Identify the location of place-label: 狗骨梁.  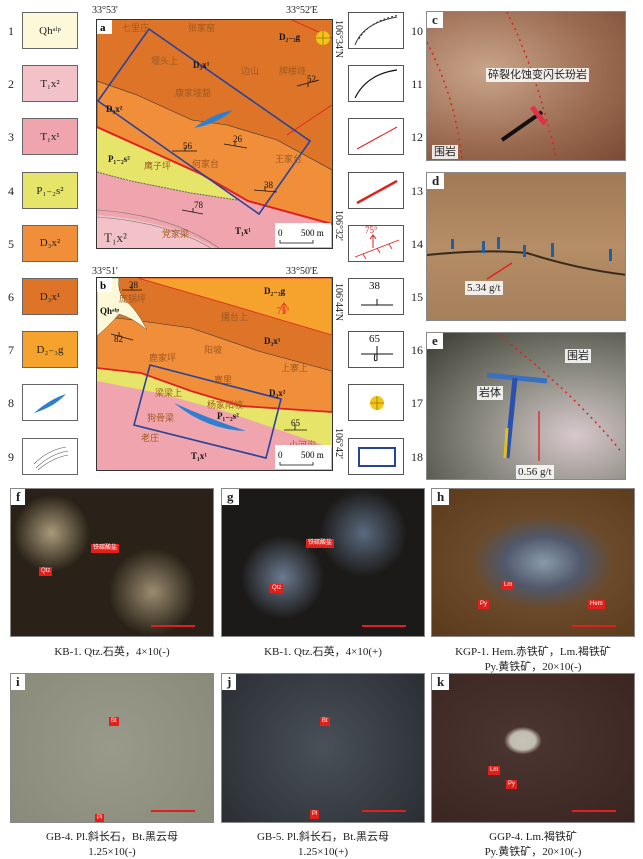
(160, 417).